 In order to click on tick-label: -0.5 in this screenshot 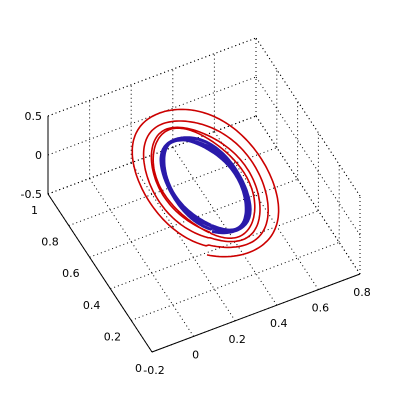, I will do `click(31, 194)`.